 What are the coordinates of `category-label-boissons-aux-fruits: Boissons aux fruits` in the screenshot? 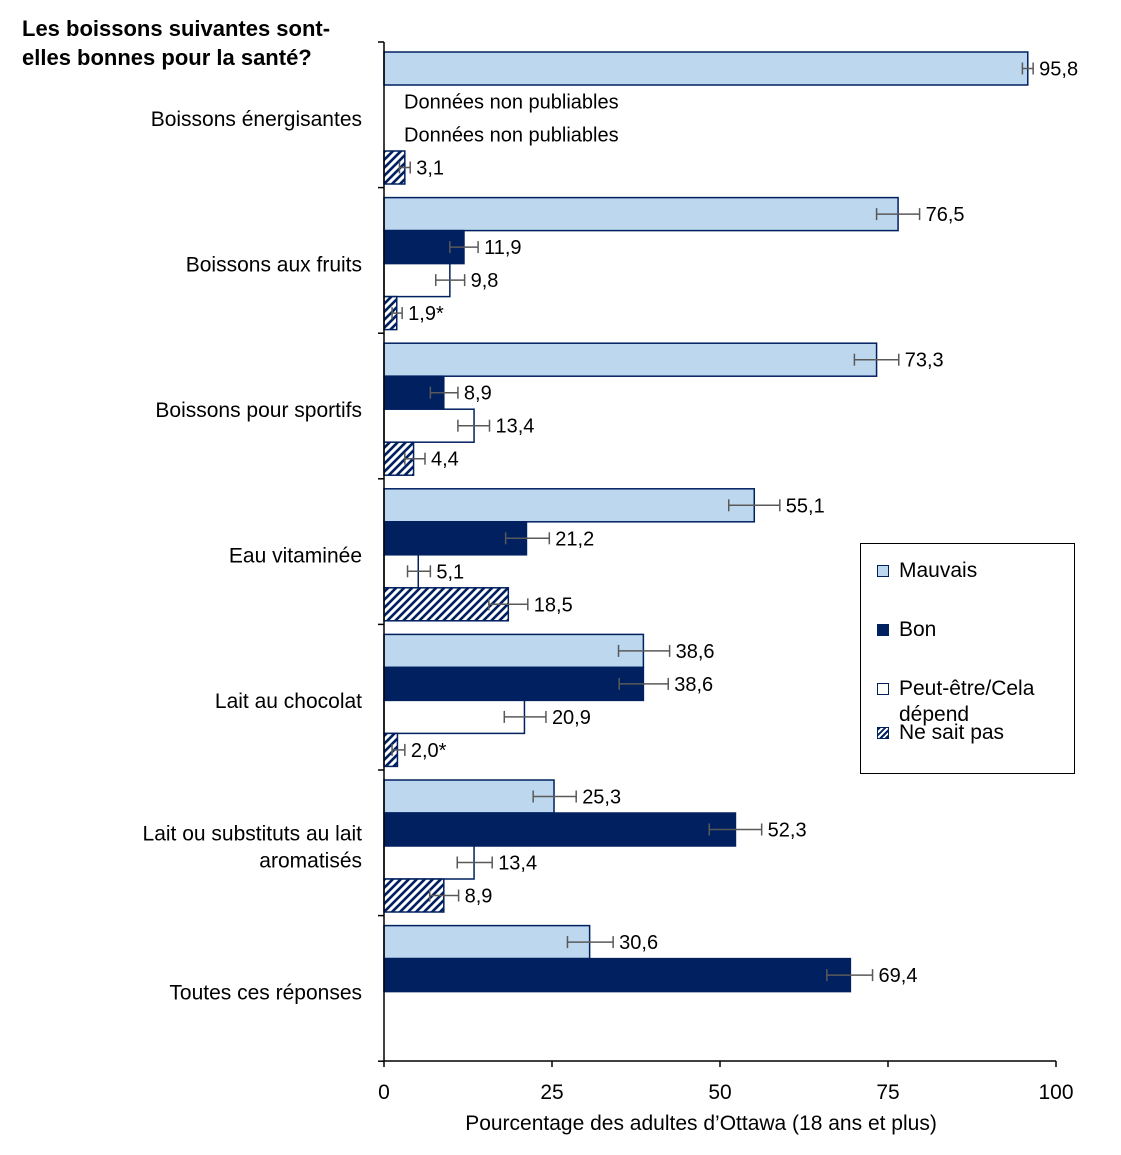 It's located at (274, 264).